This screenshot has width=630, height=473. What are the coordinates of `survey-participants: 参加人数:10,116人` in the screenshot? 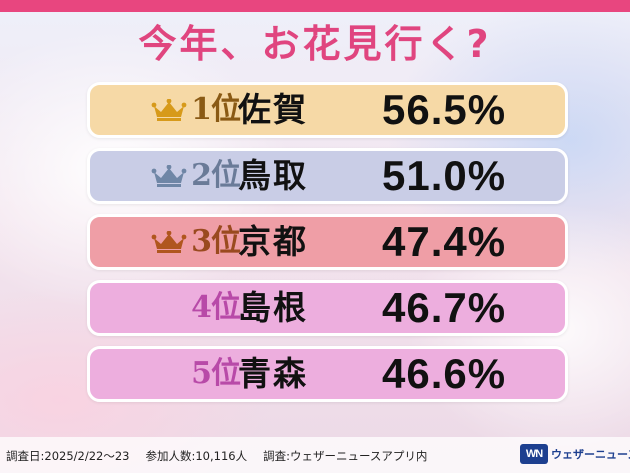 It's located at (196, 456).